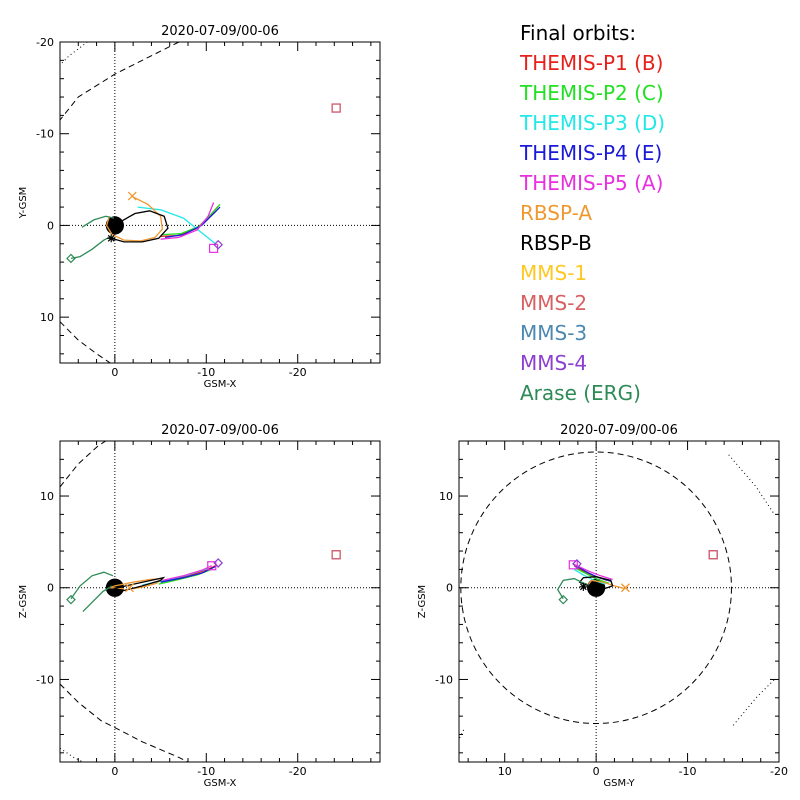  What do you see at coordinates (505, 771) in the screenshot?
I see `x-tick-label: 10` at bounding box center [505, 771].